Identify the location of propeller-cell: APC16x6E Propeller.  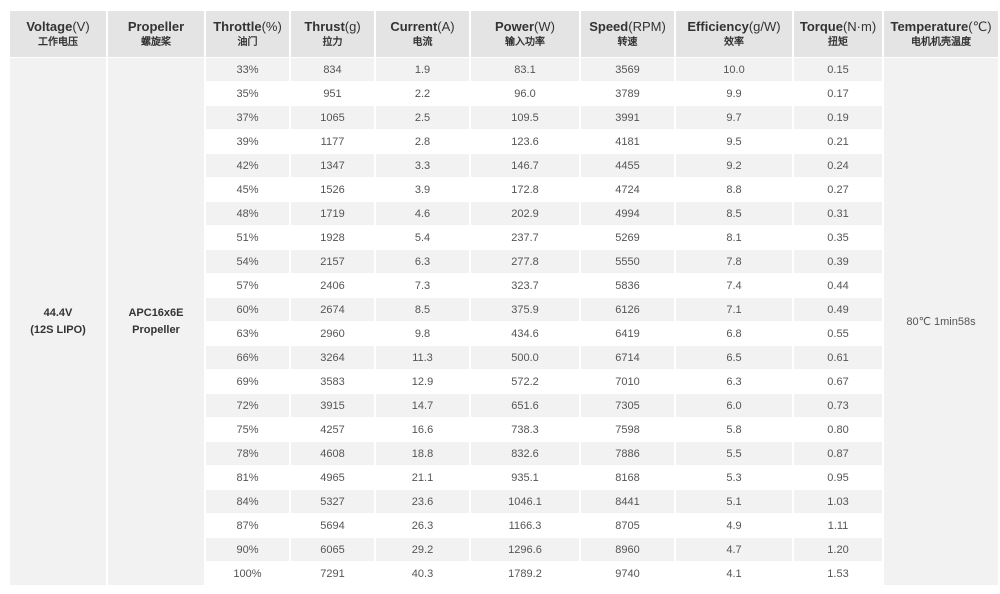
(156, 321).